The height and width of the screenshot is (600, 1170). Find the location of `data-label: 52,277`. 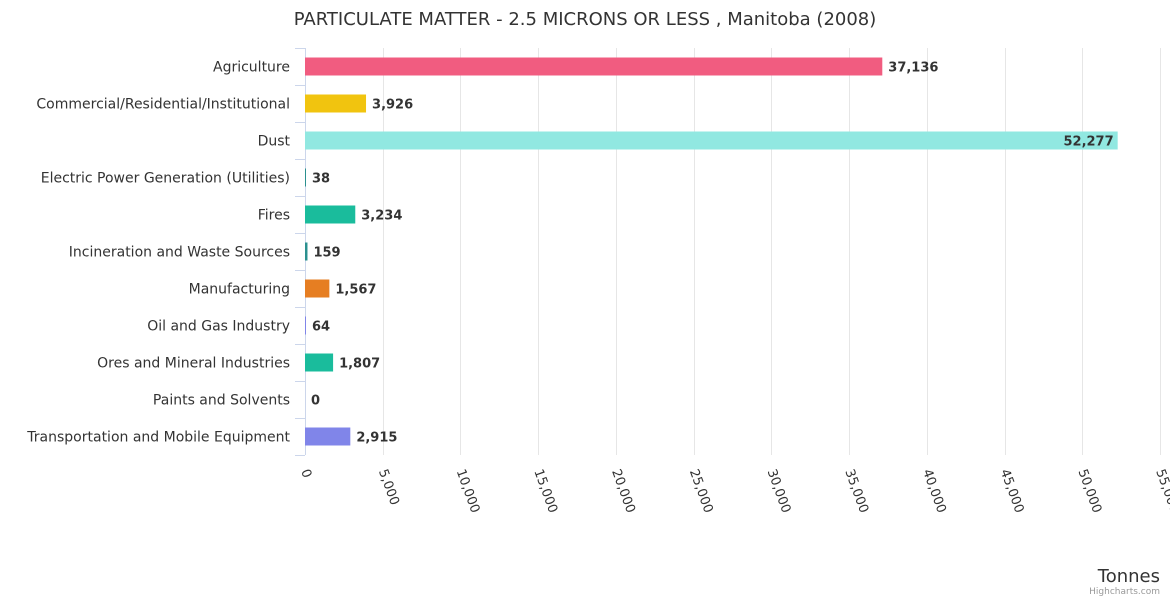

data-label: 52,277 is located at coordinates (1088, 142).